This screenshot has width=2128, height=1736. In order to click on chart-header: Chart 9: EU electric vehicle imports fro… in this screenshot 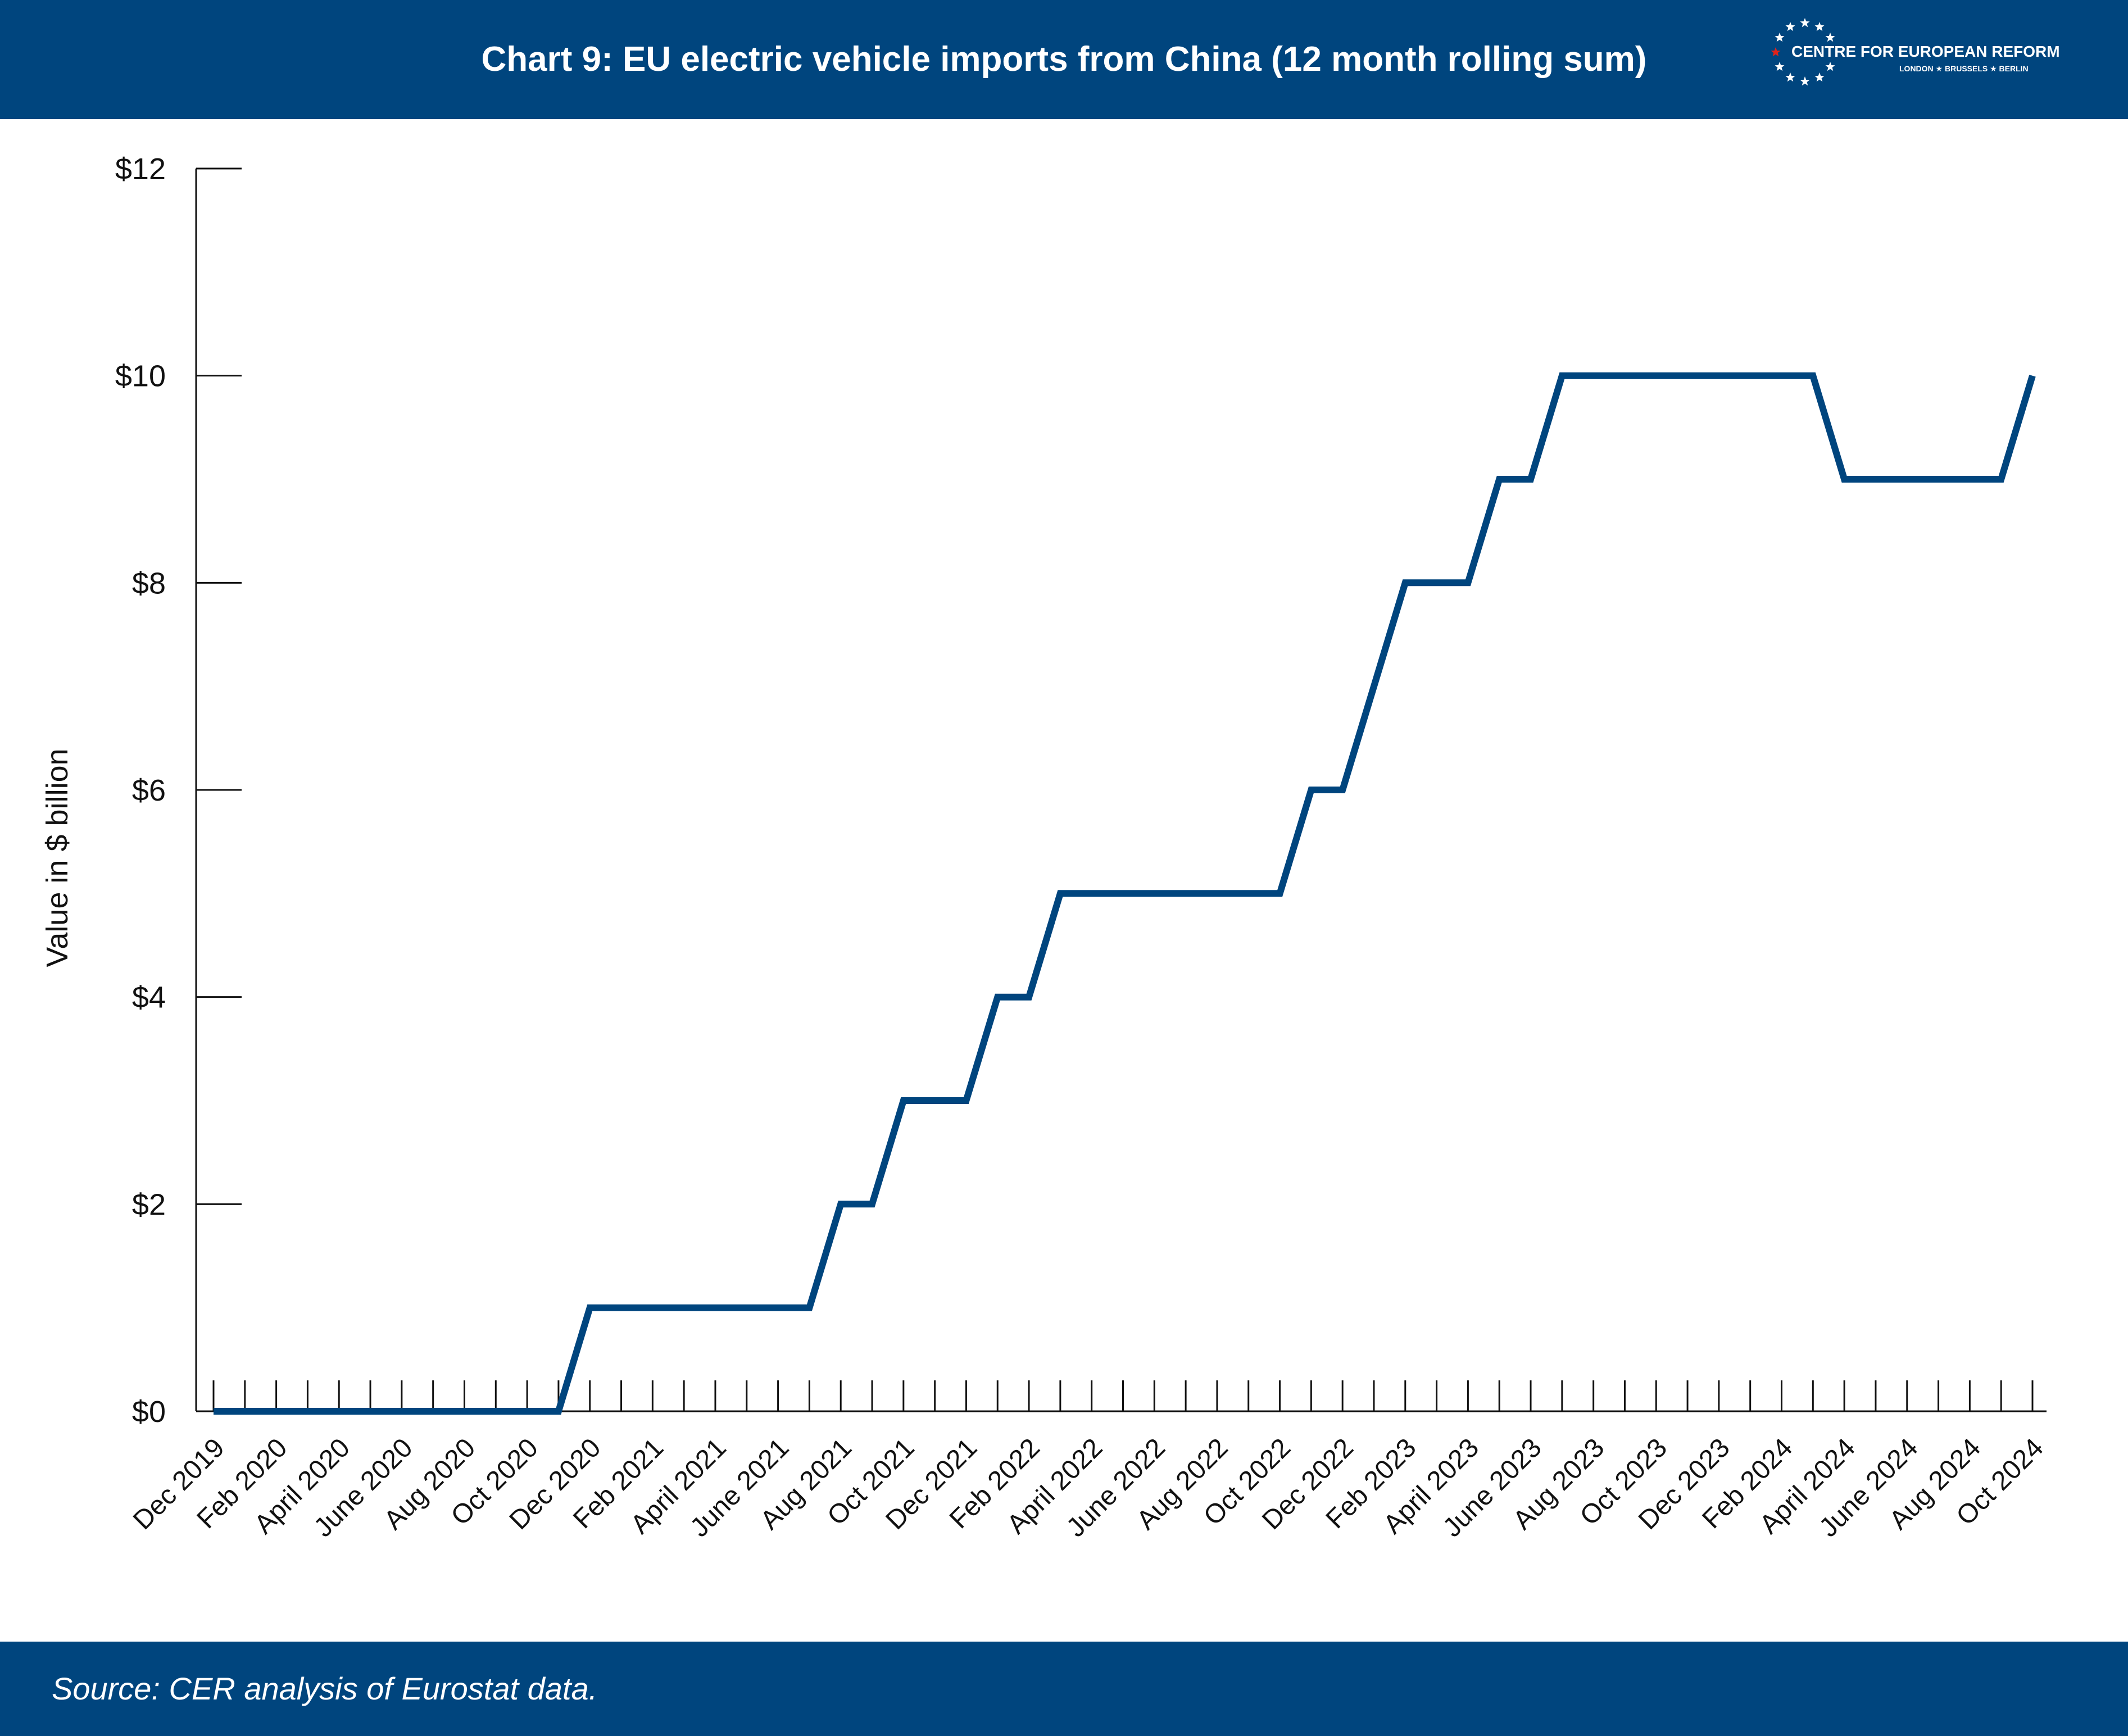, I will do `click(1064, 59)`.